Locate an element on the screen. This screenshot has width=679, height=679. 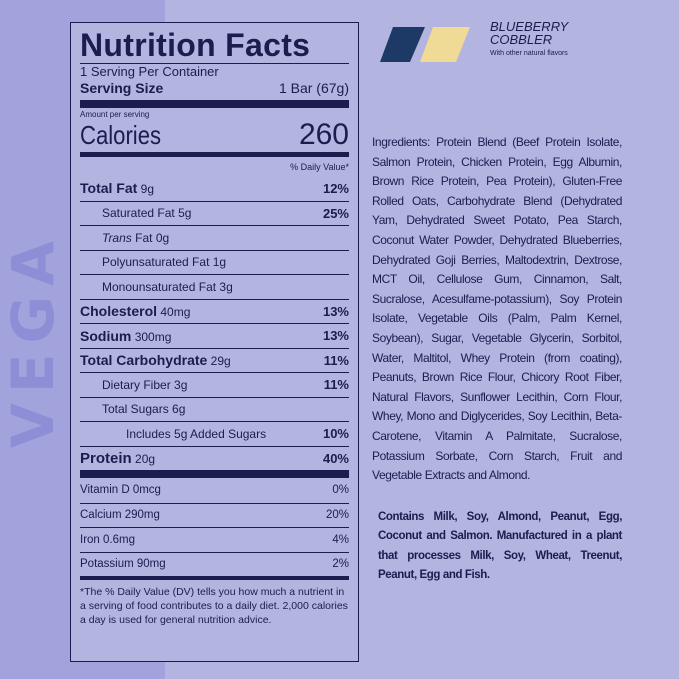
vitamin-row: Potassium 90mg 2% is located at coordinates (214, 564).